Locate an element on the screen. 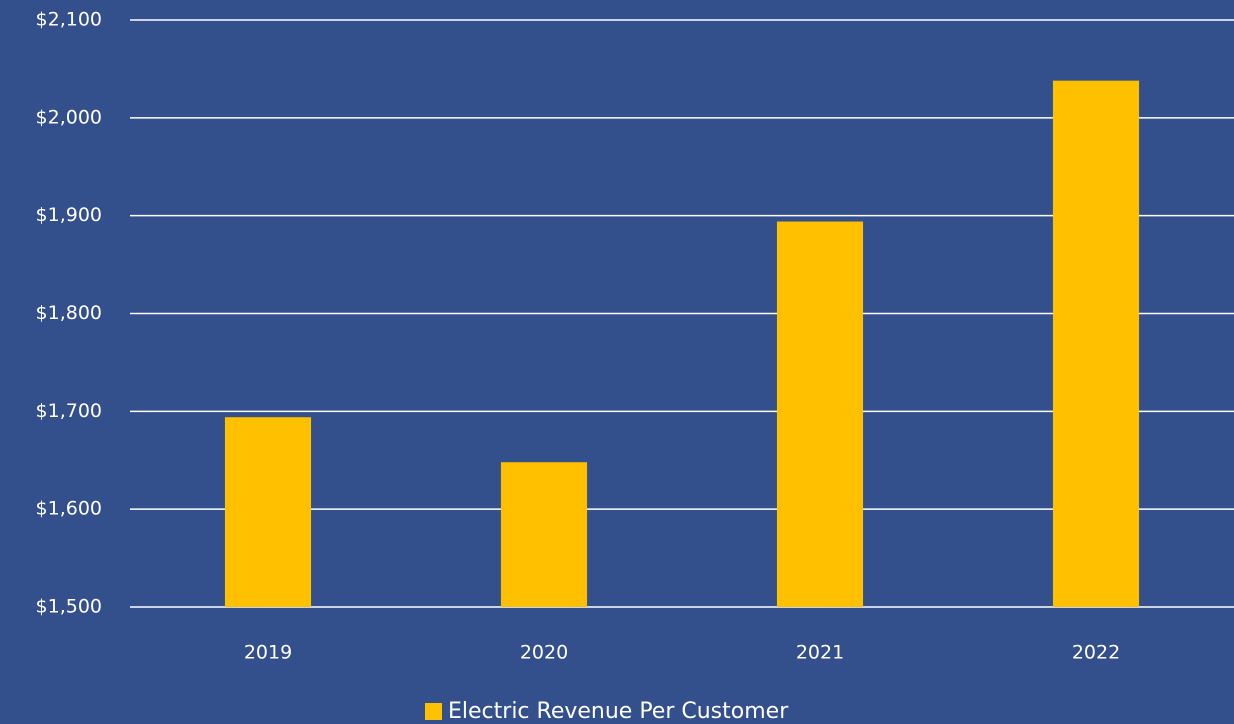 The width and height of the screenshot is (1234, 724). x-tick-label: 2019 is located at coordinates (268, 653).